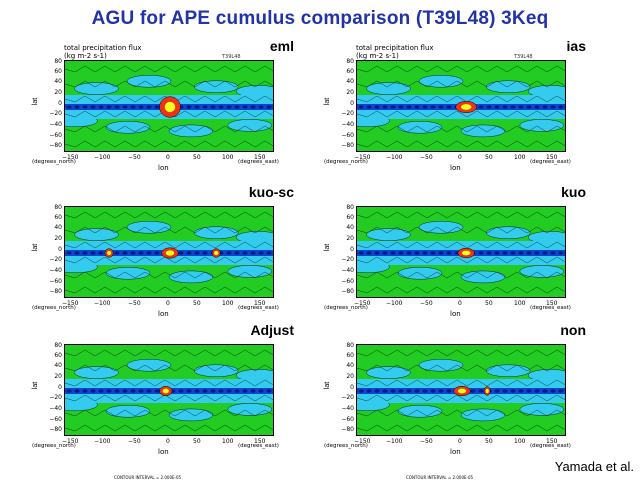 This screenshot has height=480, width=640. Describe the element at coordinates (523, 57) in the screenshot. I see `panel-resolution: T39L48` at that location.